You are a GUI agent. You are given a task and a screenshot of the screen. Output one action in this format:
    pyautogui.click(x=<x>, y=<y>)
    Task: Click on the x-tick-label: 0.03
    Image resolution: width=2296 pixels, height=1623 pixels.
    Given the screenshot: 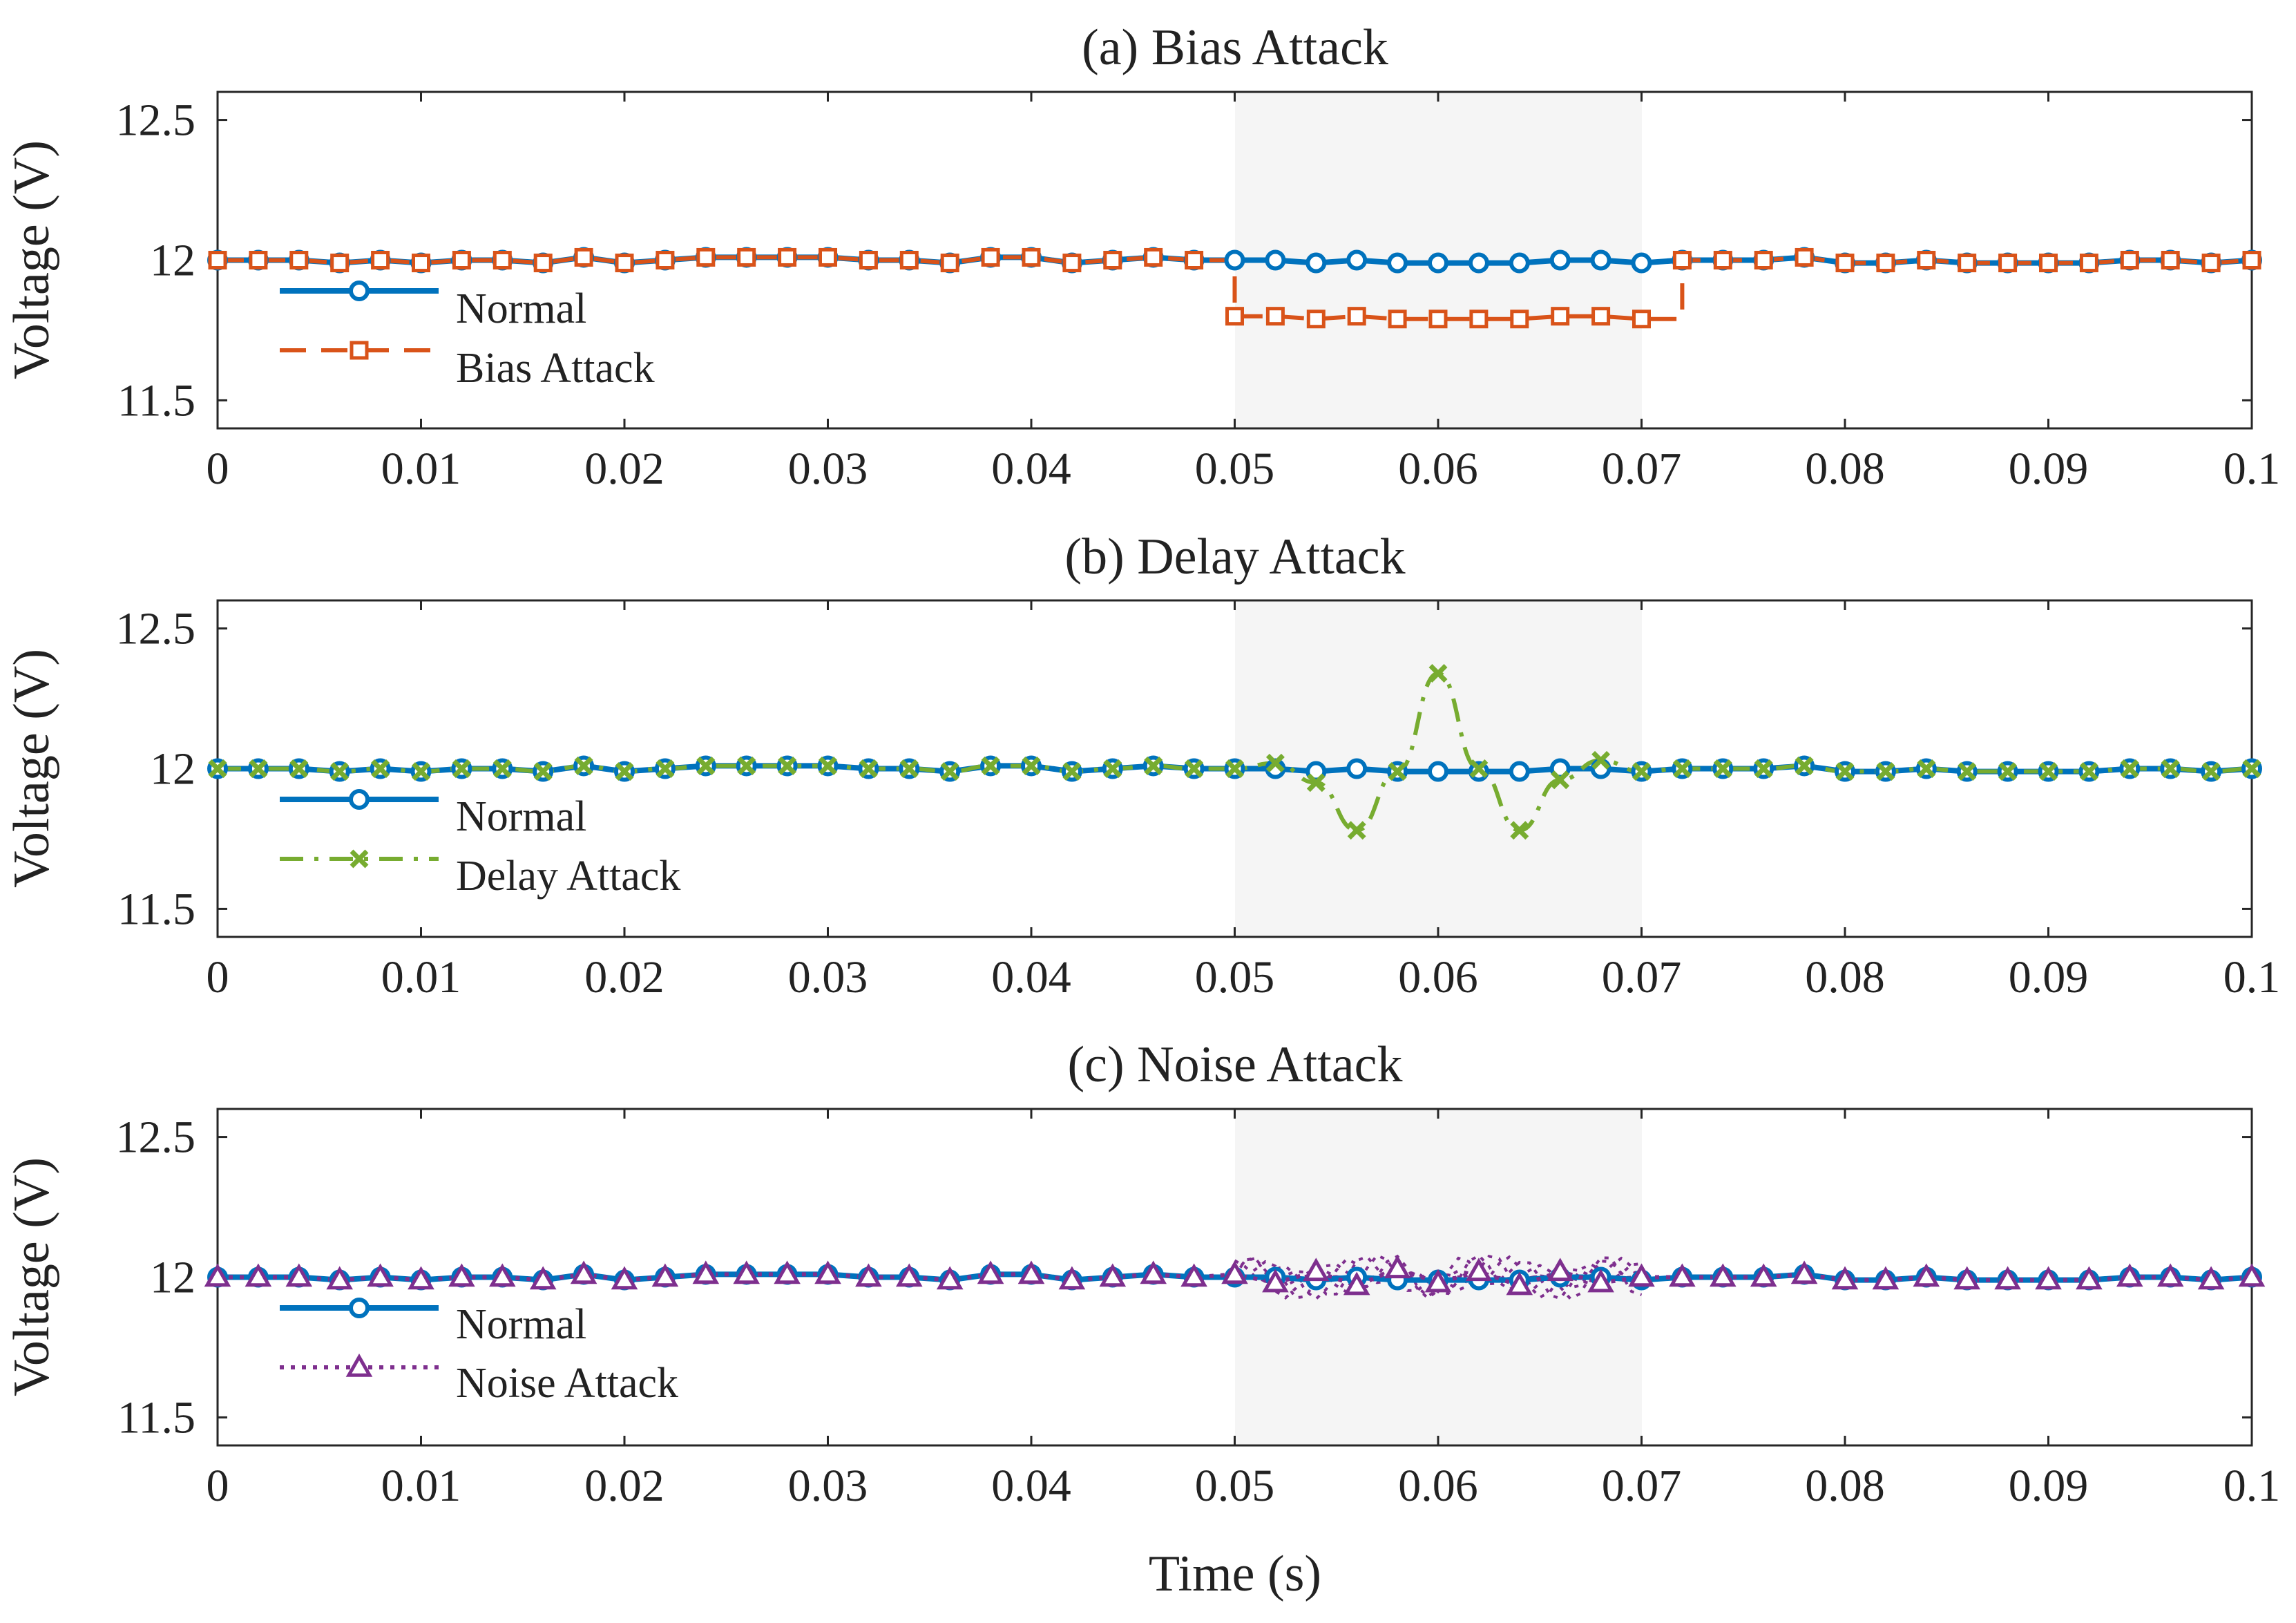 What is the action you would take?
    pyautogui.click(x=828, y=1486)
    